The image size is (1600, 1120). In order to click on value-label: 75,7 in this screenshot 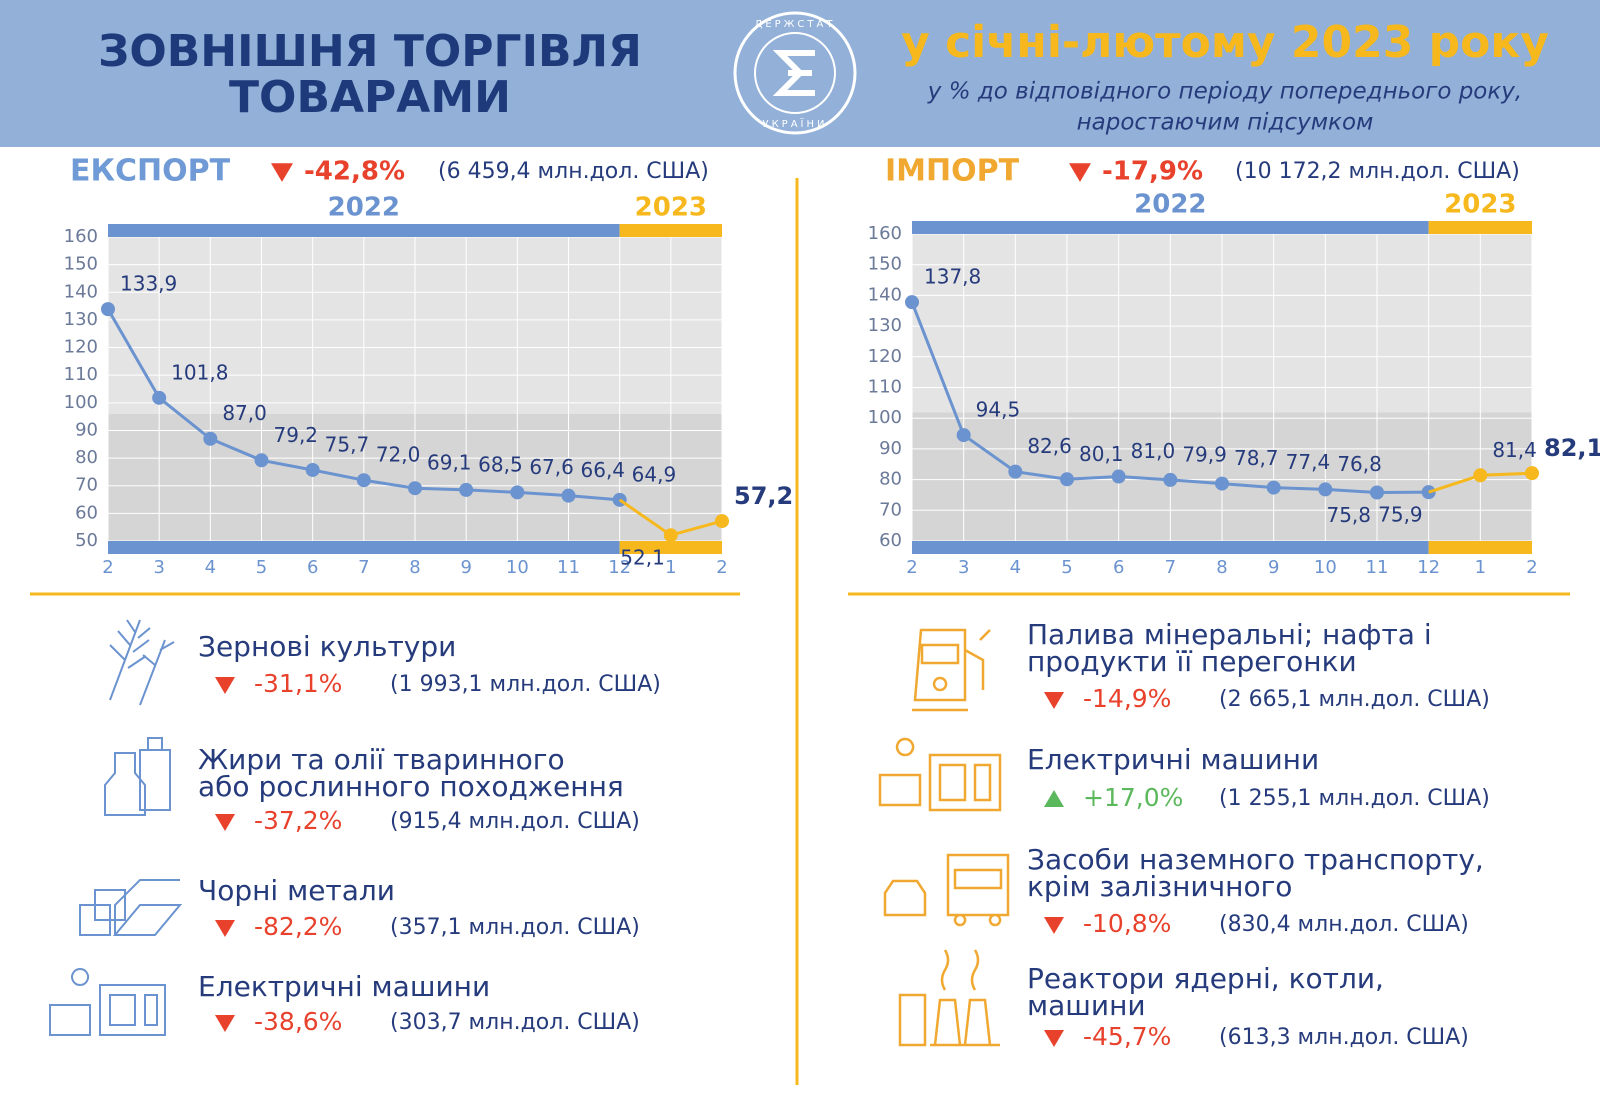, I will do `click(347, 444)`.